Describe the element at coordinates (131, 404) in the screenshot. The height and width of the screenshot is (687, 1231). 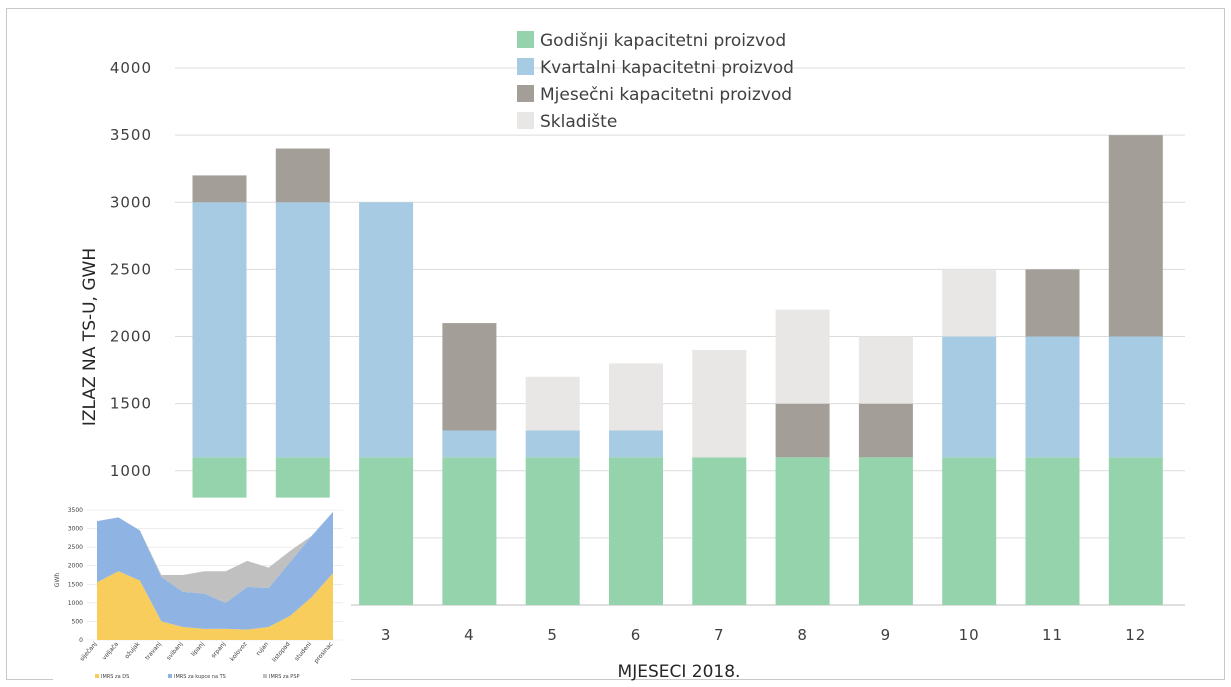
I see `y-tick-label: 1500` at that location.